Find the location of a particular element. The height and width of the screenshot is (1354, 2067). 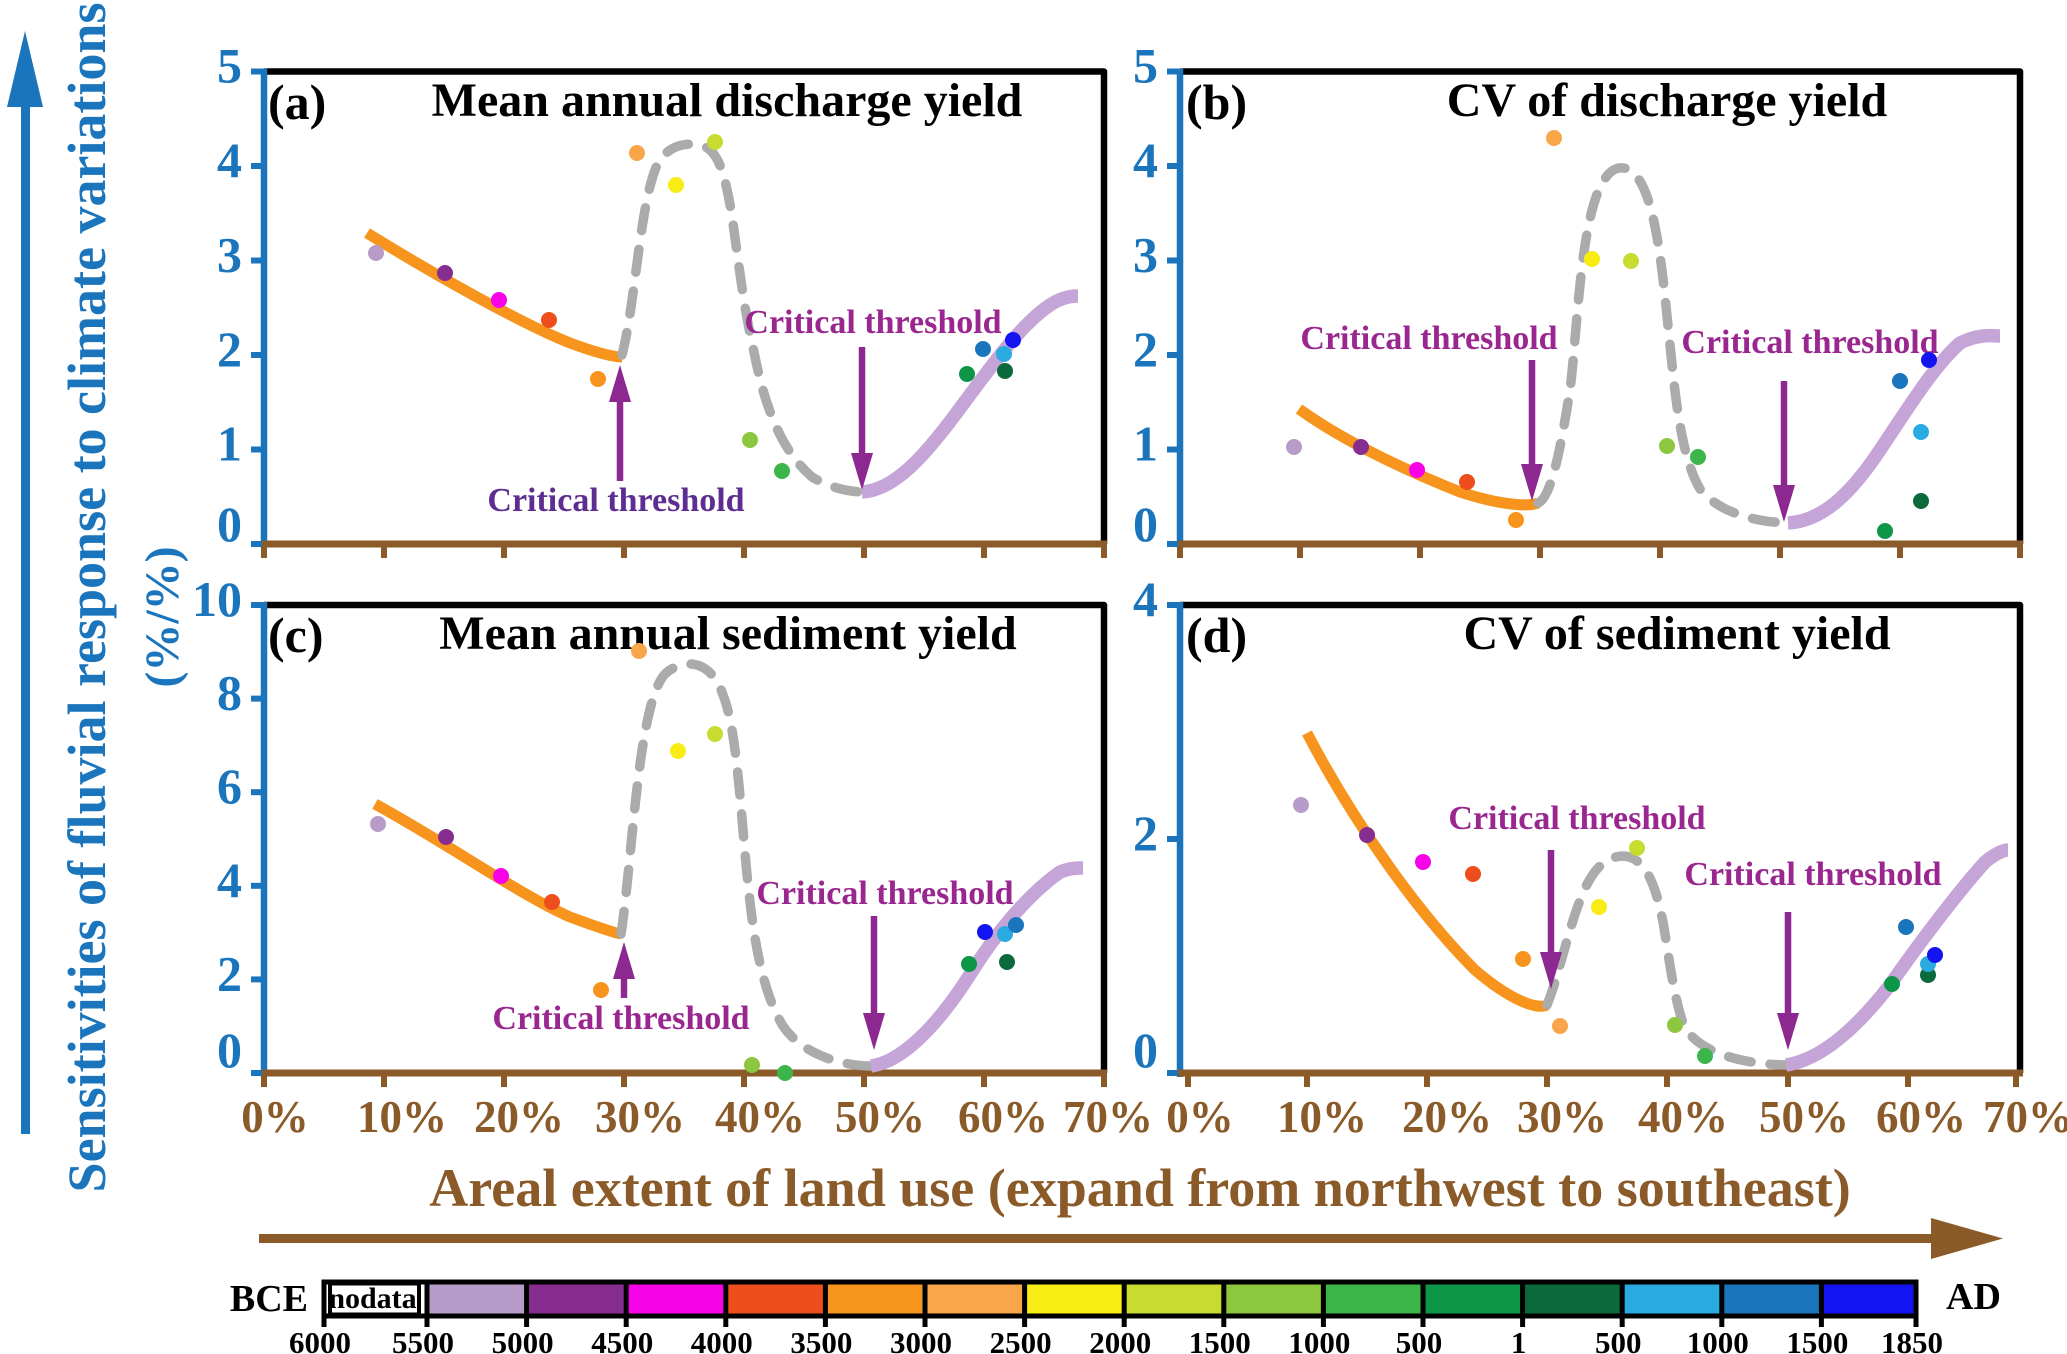

svg-text: 2500 is located at coordinates (1021, 1339).